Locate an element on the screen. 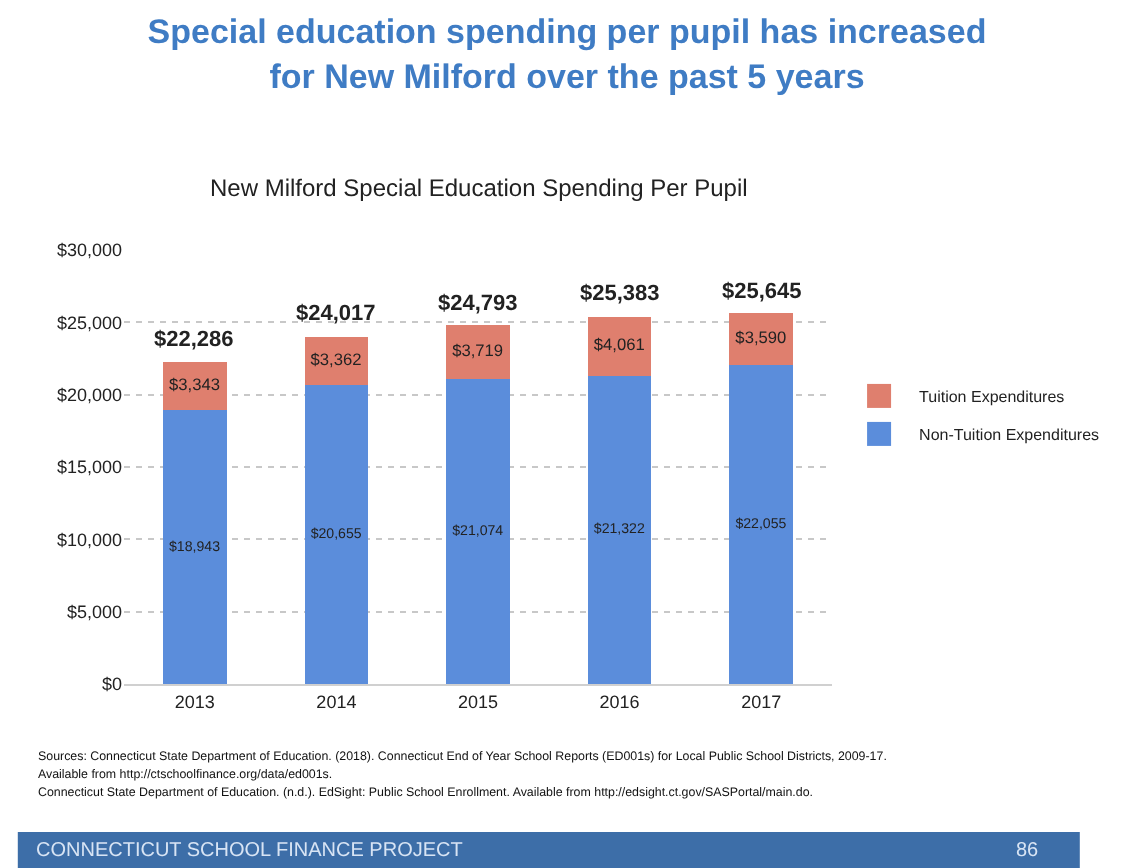  data-label: $3,343 is located at coordinates (194, 383).